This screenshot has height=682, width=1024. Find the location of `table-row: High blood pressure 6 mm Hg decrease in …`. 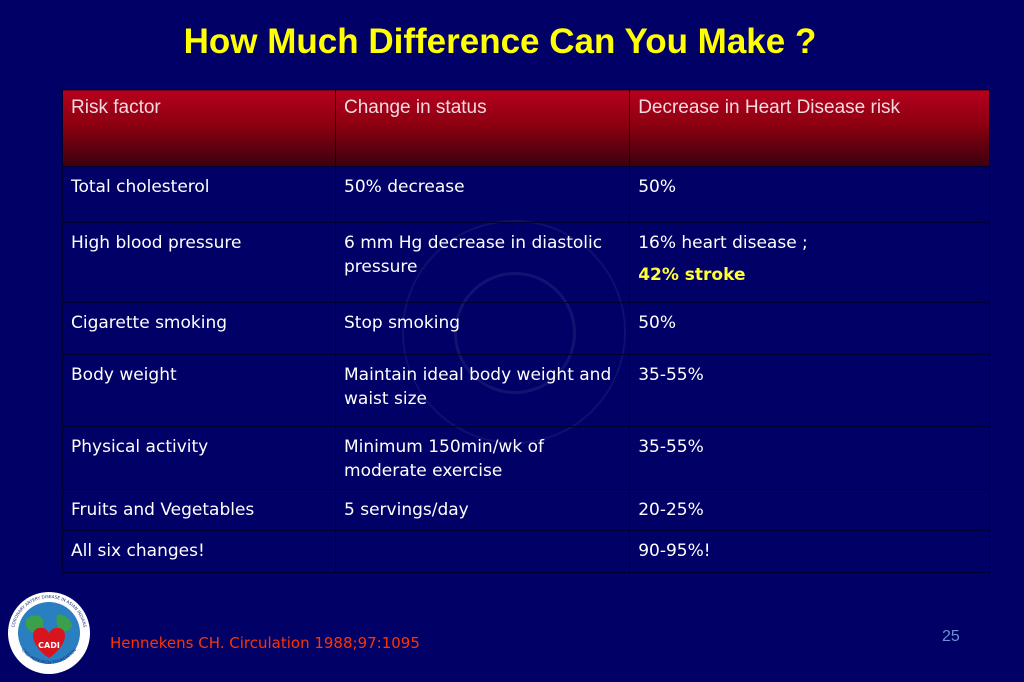

table-row: High blood pressure 6 mm Hg decrease in … is located at coordinates (525, 262).